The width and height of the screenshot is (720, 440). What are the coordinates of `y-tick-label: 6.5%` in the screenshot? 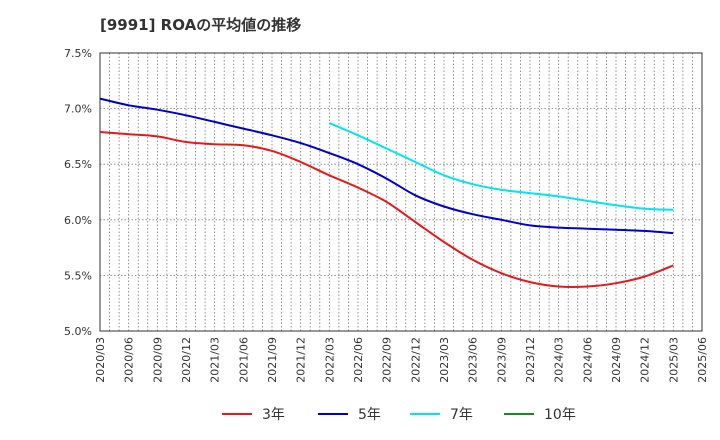 It's located at (78, 164).